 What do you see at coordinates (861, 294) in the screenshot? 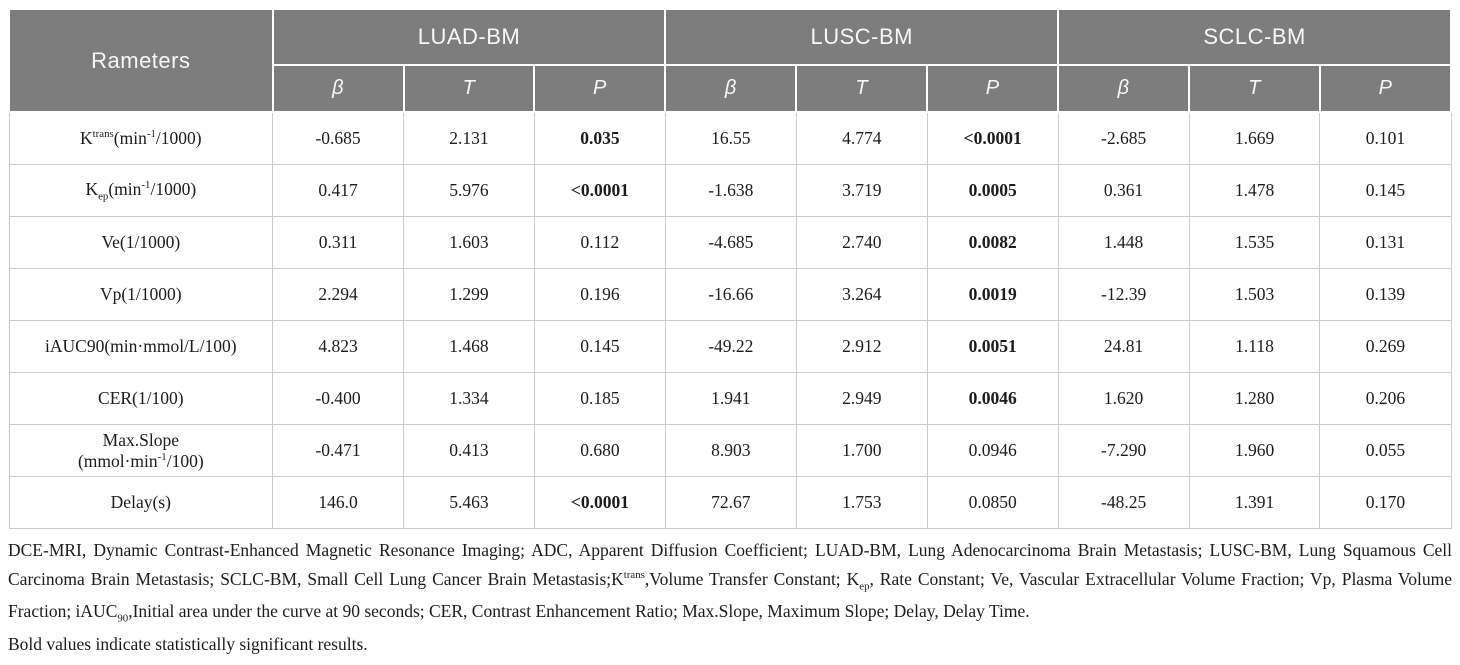
I see `cell-value: 3.264` at bounding box center [861, 294].